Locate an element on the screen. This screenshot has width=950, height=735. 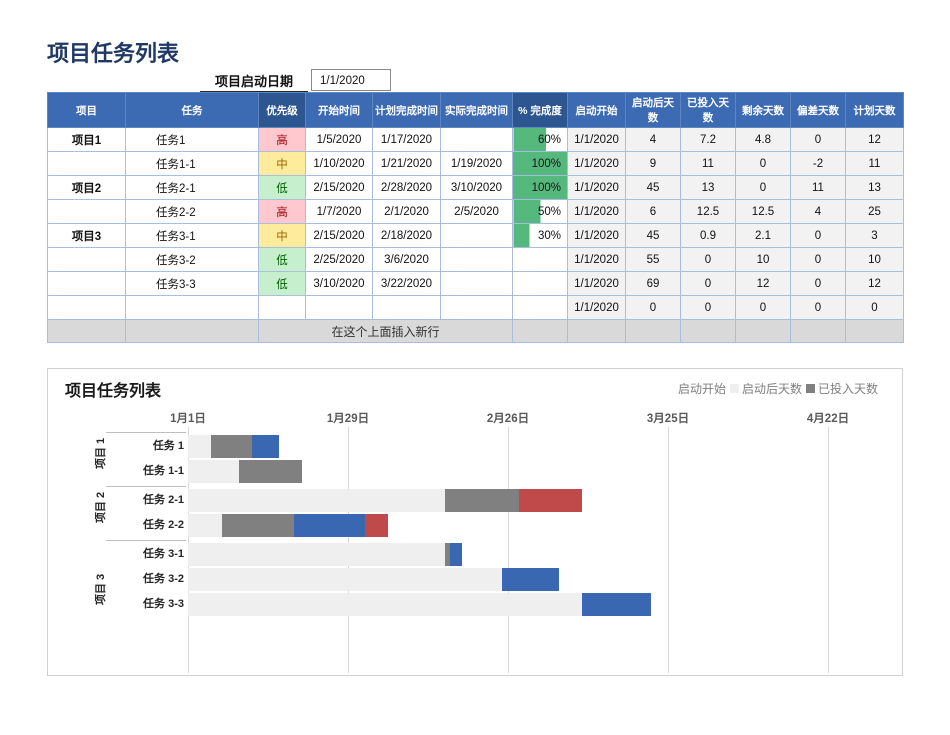
table-cell: 任务1 is located at coordinates (192, 139).